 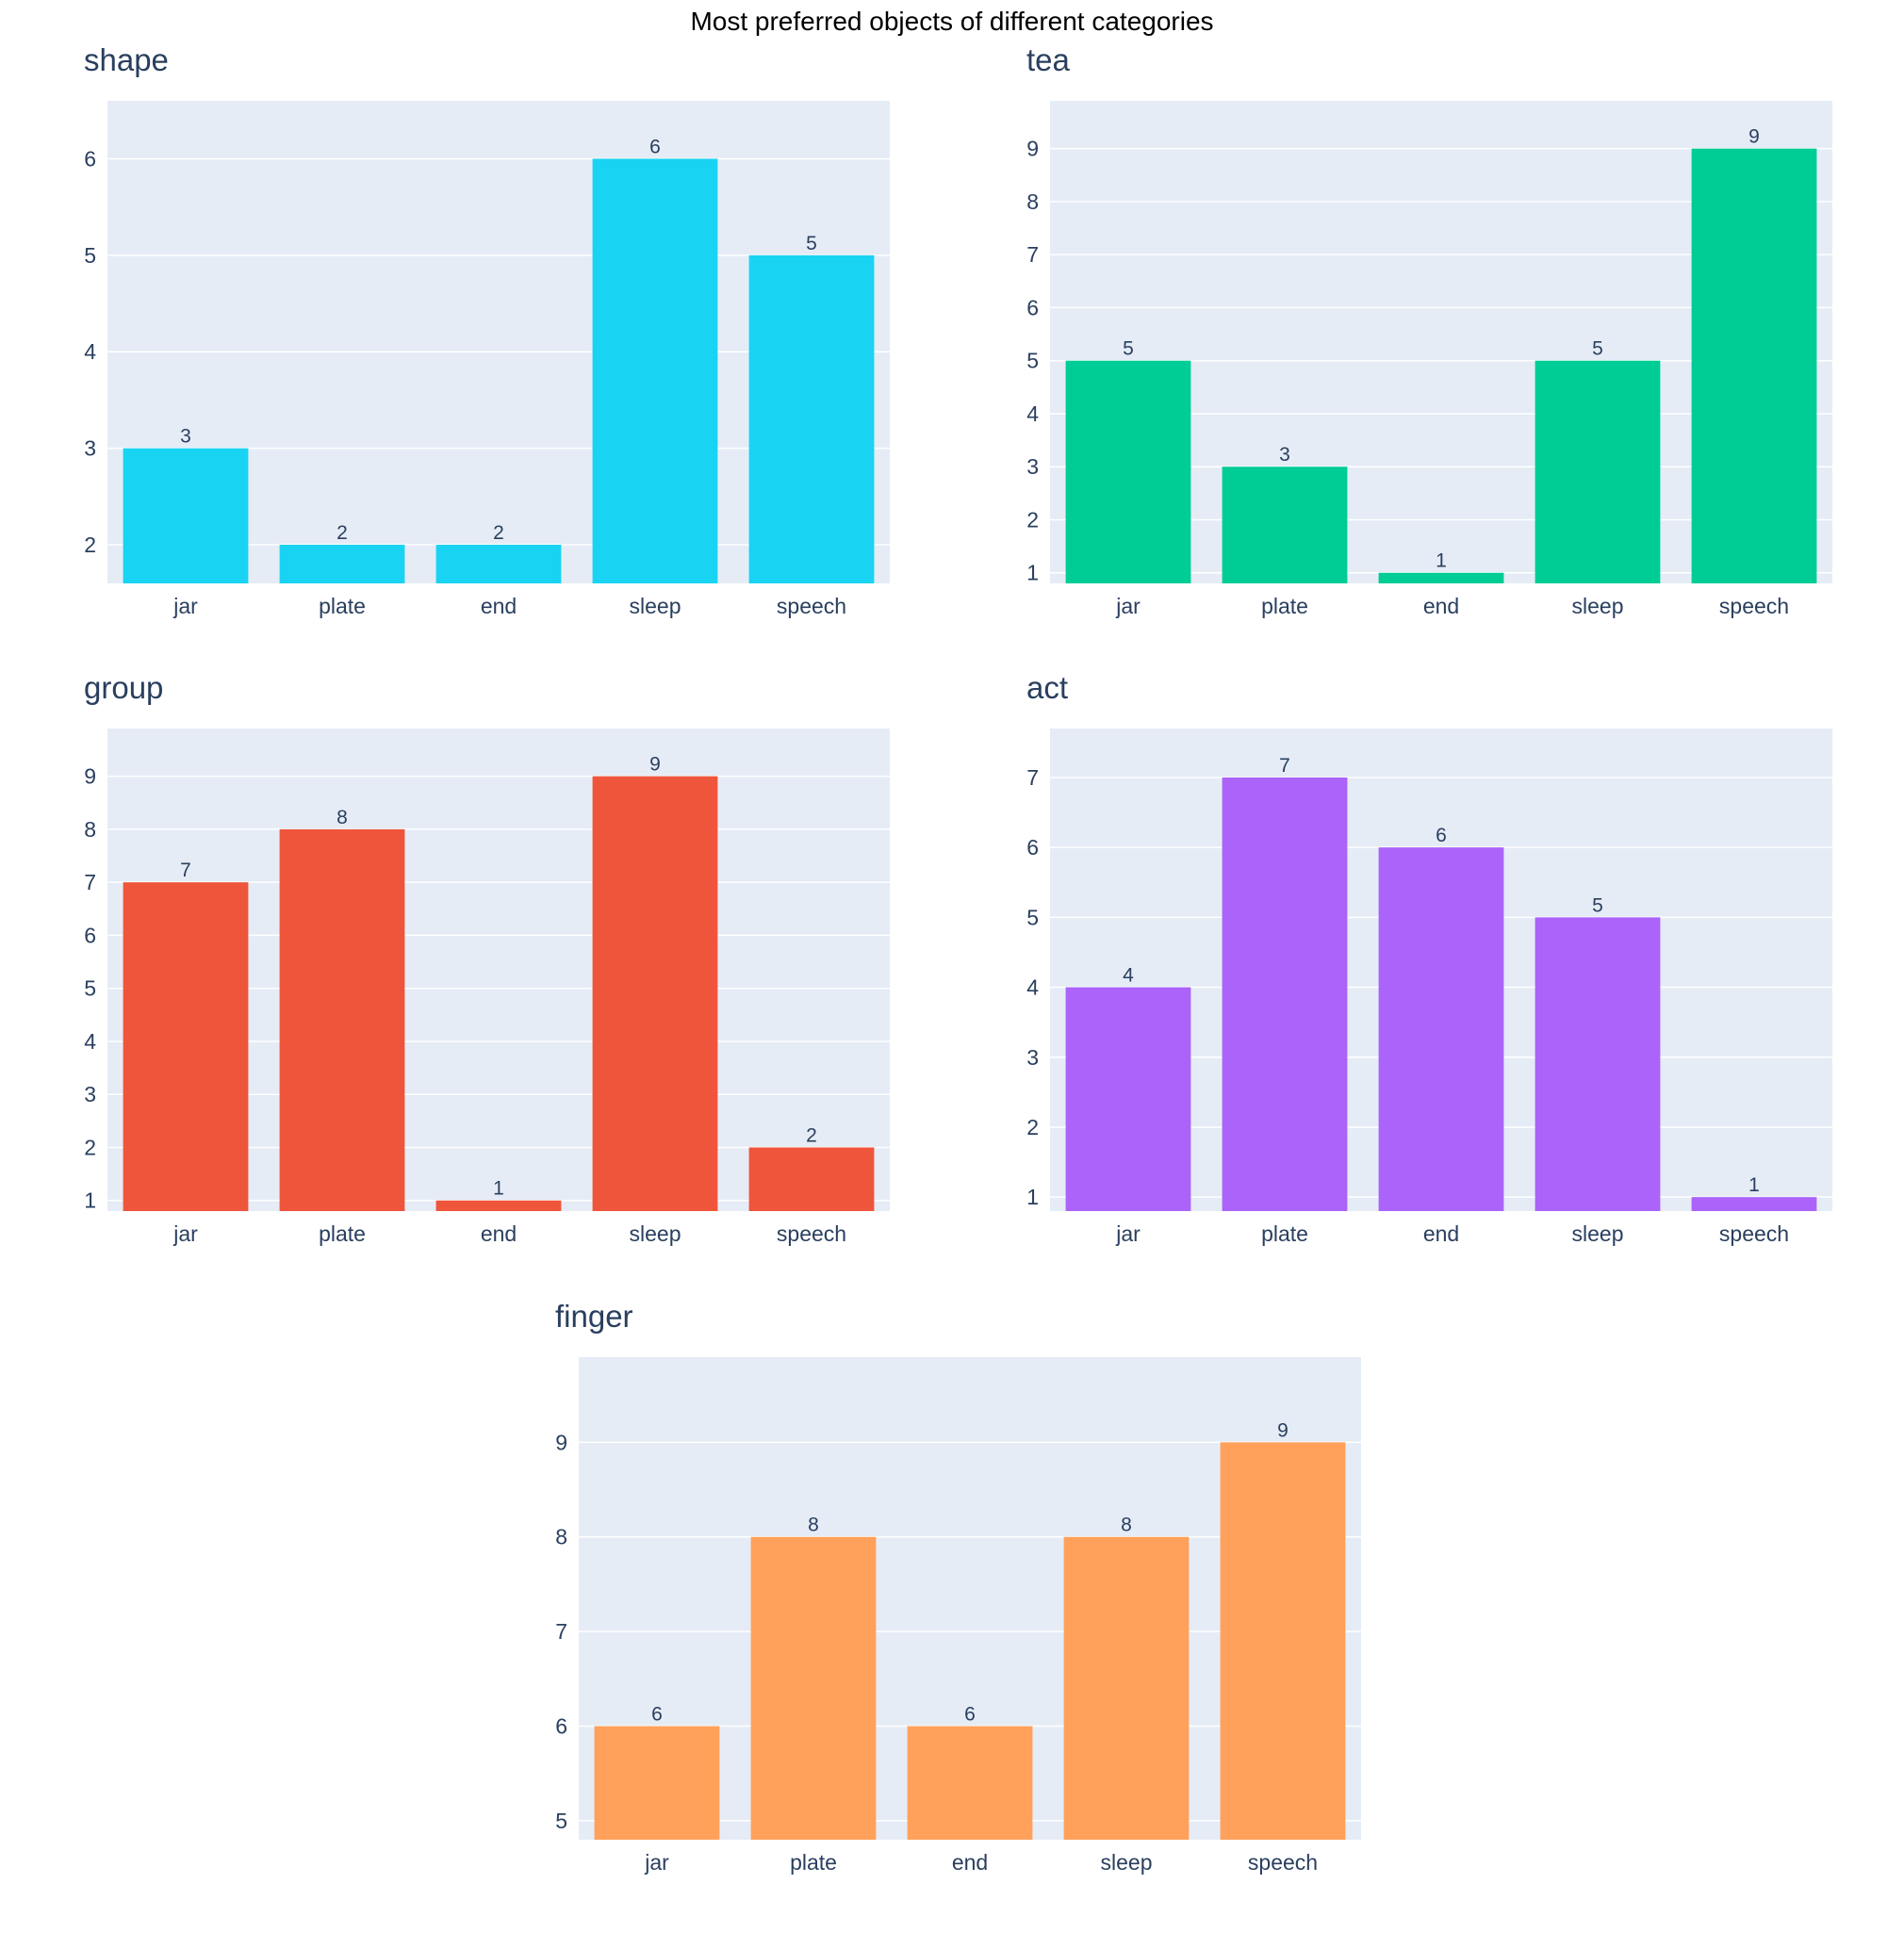 What do you see at coordinates (1284, 766) in the screenshot?
I see `data-label: 7` at bounding box center [1284, 766].